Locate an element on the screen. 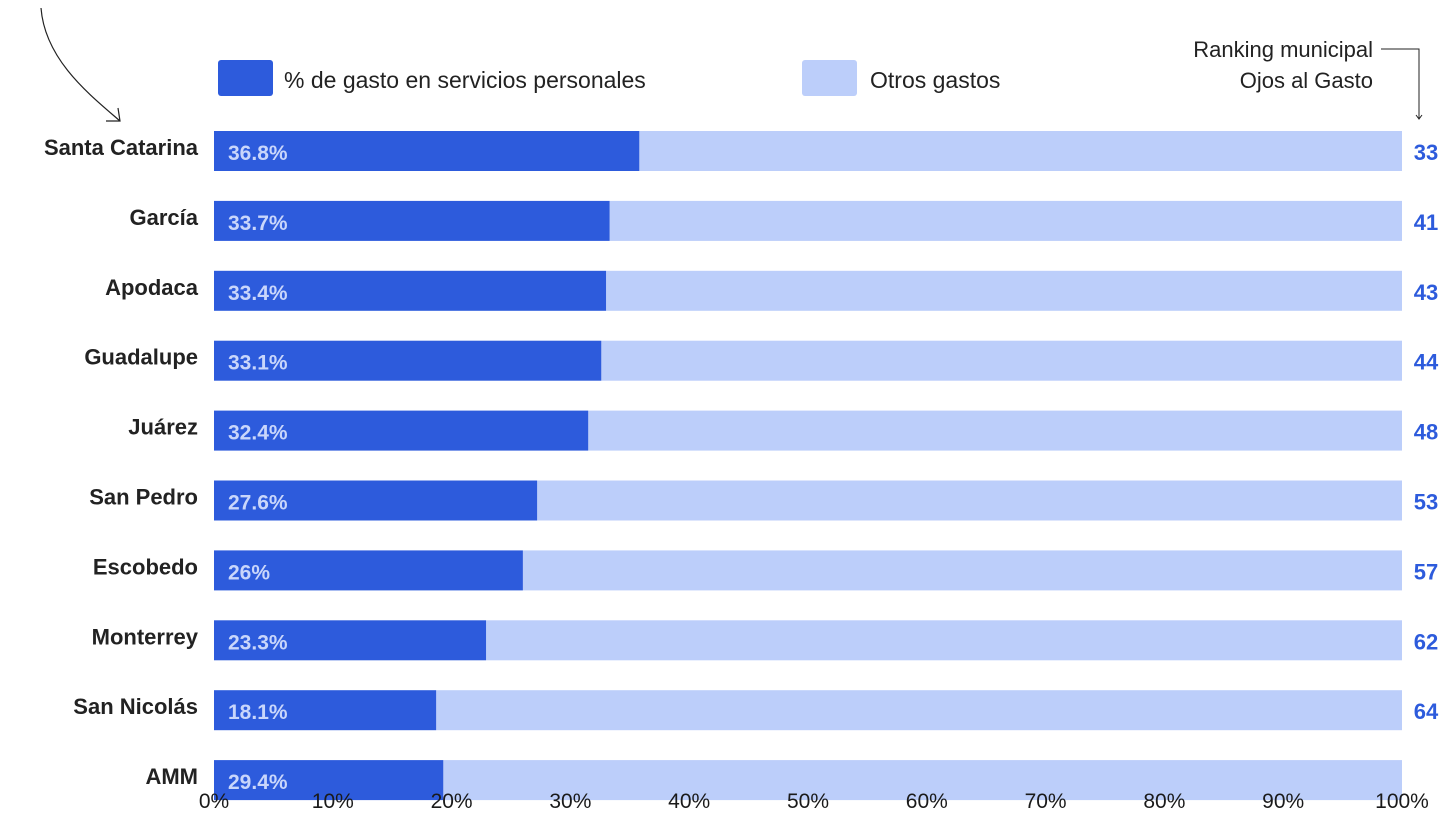  category-label: Juárez is located at coordinates (163, 427).